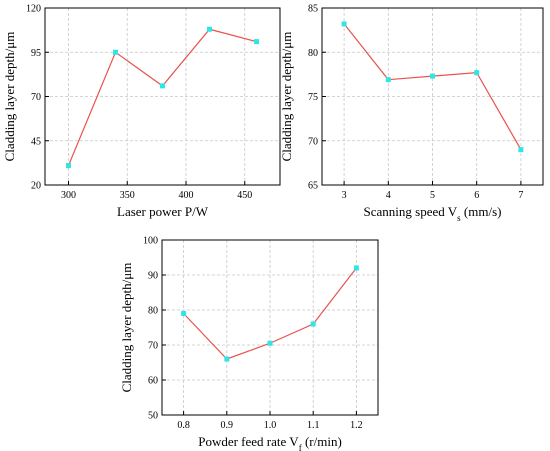 The width and height of the screenshot is (550, 451). What do you see at coordinates (388, 195) in the screenshot?
I see `x-tick-label: 4` at bounding box center [388, 195].